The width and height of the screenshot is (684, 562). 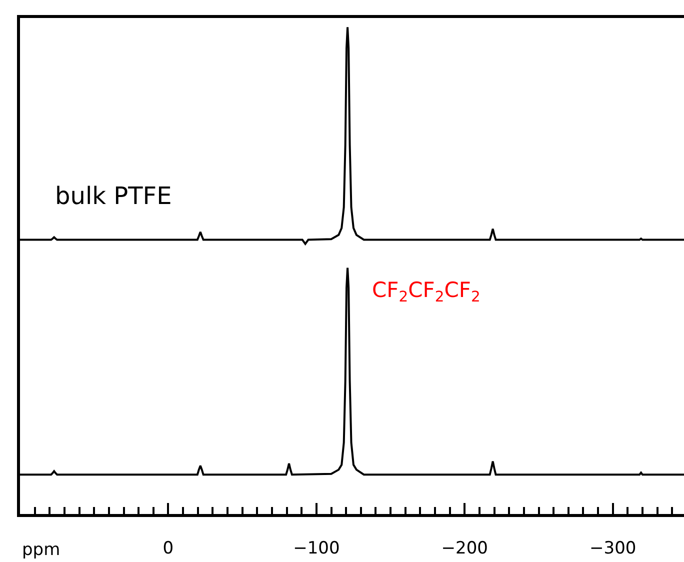 What do you see at coordinates (316, 548) in the screenshot?
I see `x-tick-label: −100` at bounding box center [316, 548].